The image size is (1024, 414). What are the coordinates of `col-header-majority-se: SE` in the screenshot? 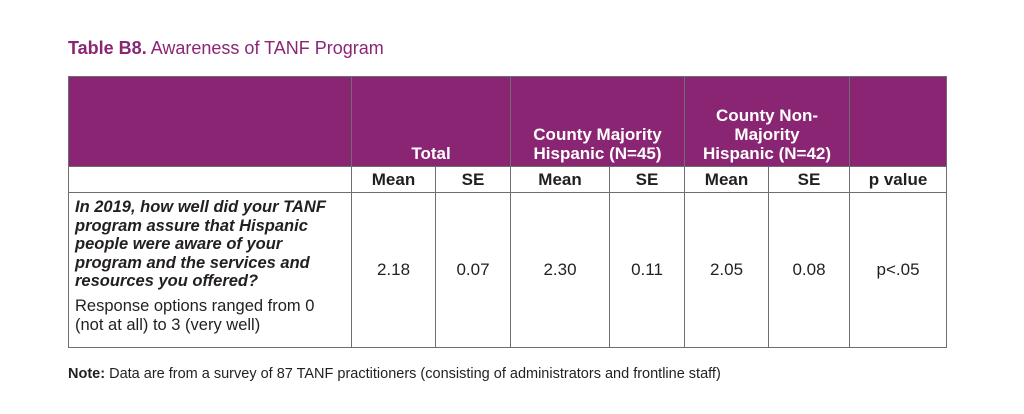 It's located at (647, 179).